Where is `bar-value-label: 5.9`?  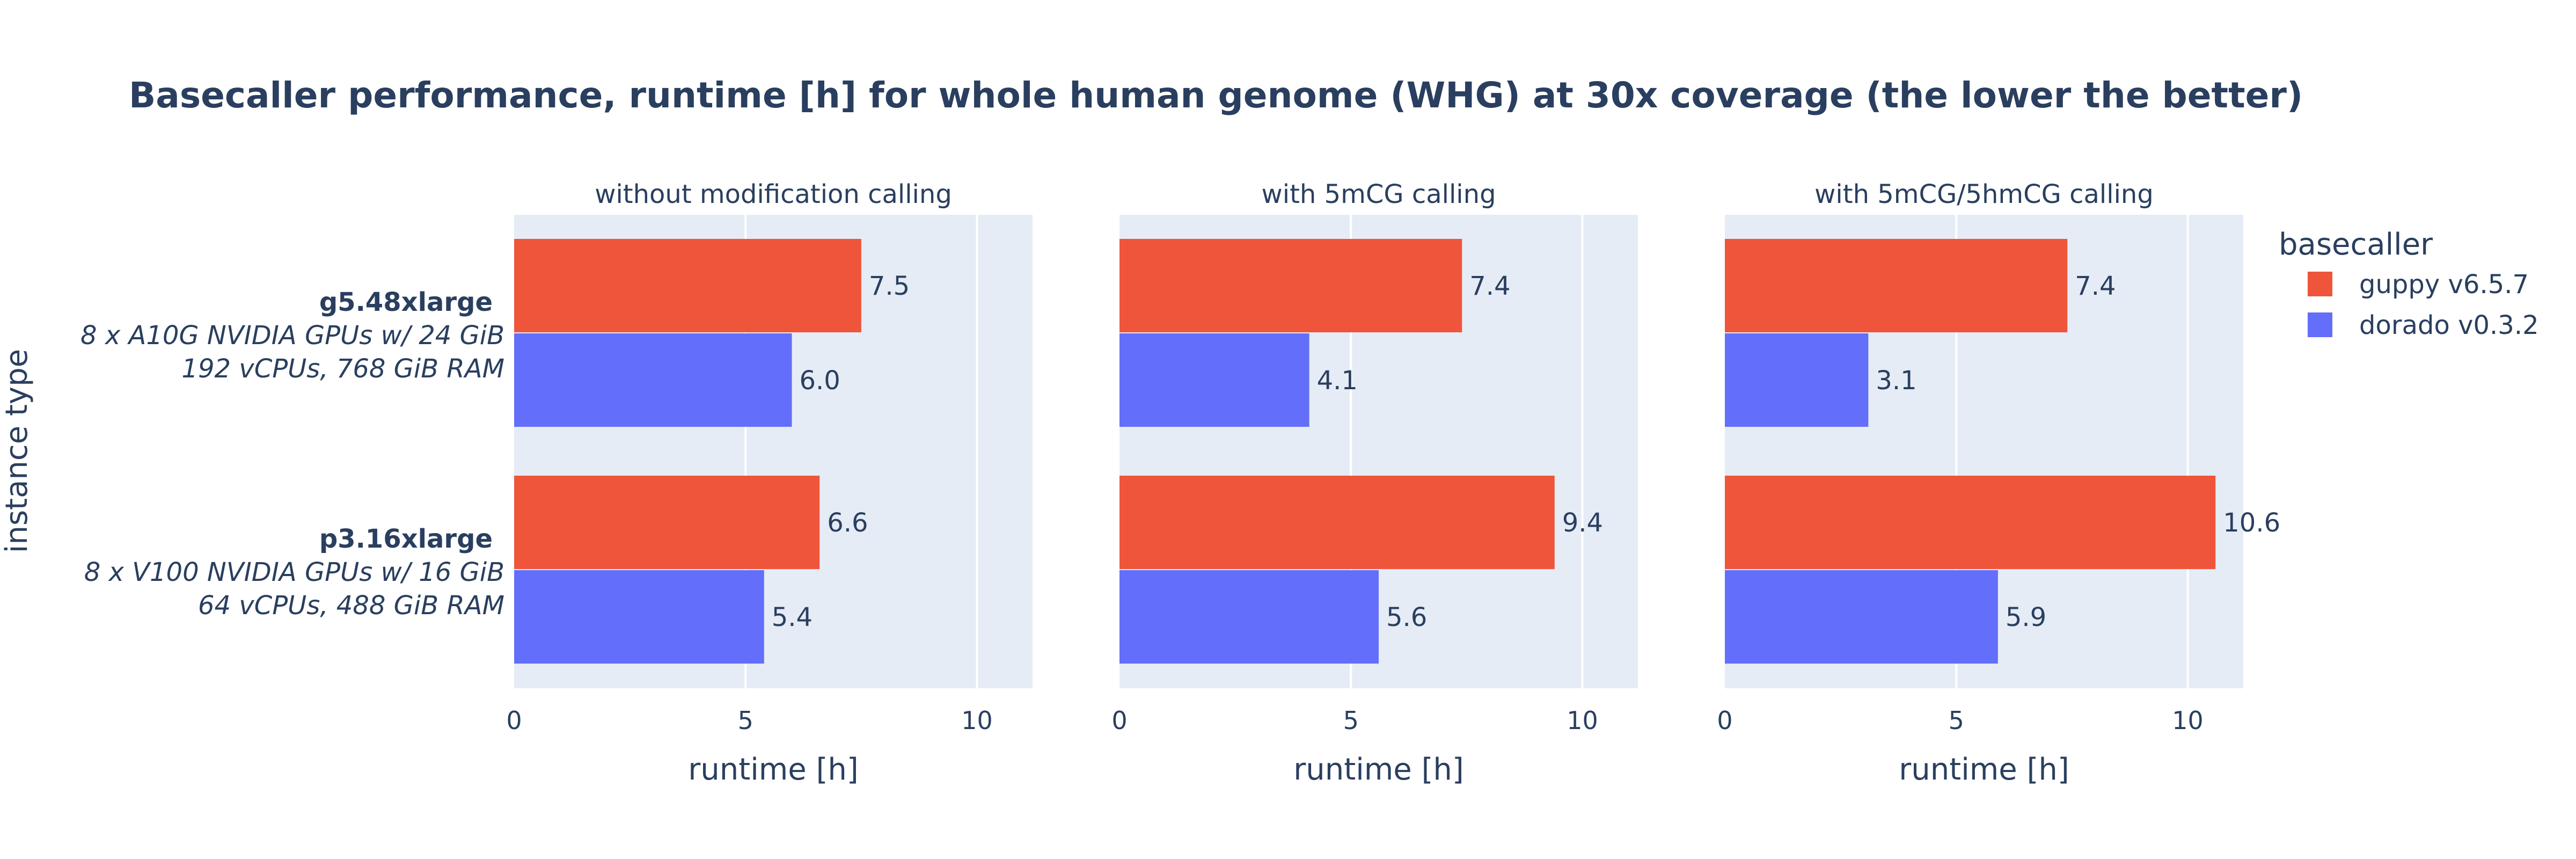 bar-value-label: 5.9 is located at coordinates (2026, 617).